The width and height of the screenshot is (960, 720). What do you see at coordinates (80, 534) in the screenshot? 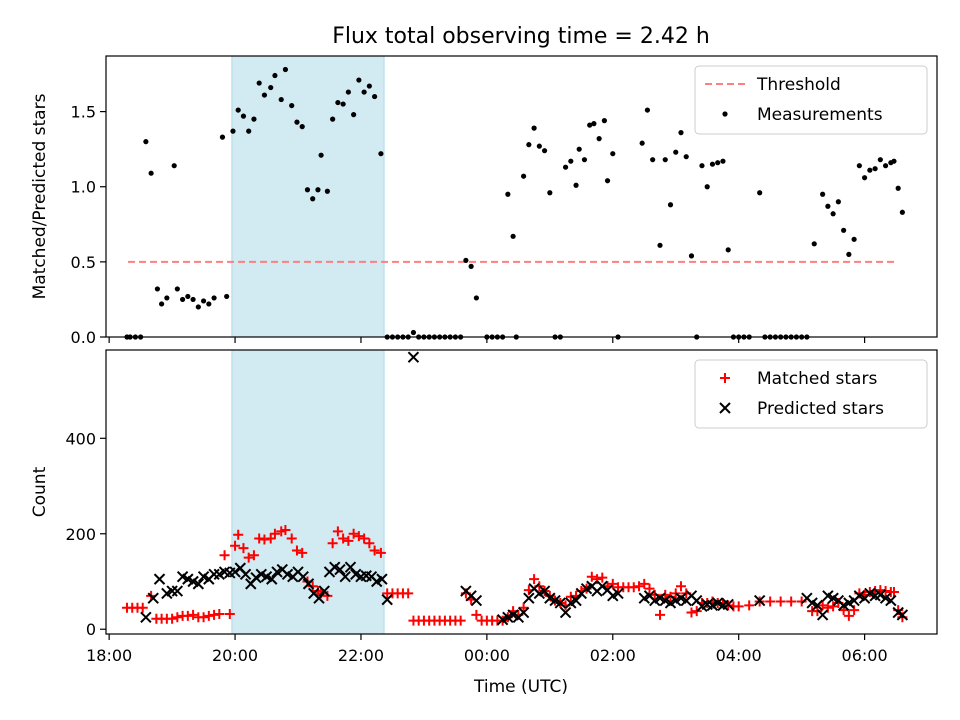
I see `y-tick-label: 200` at bounding box center [80, 534].